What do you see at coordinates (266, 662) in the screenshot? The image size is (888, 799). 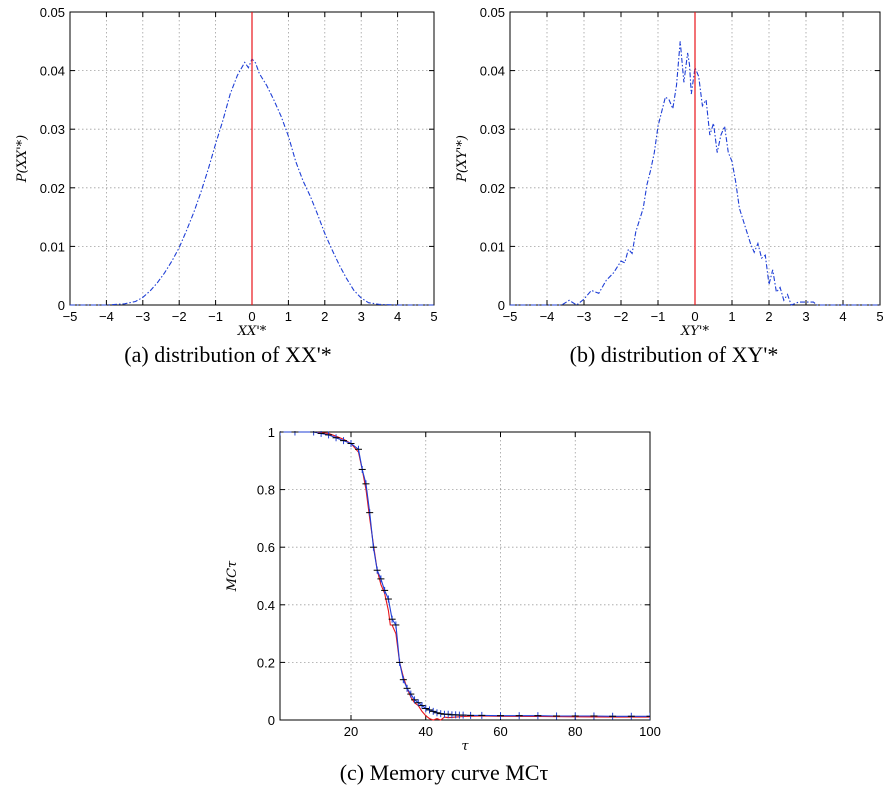 I see `chart-c-y-tick-label: 0.2` at bounding box center [266, 662].